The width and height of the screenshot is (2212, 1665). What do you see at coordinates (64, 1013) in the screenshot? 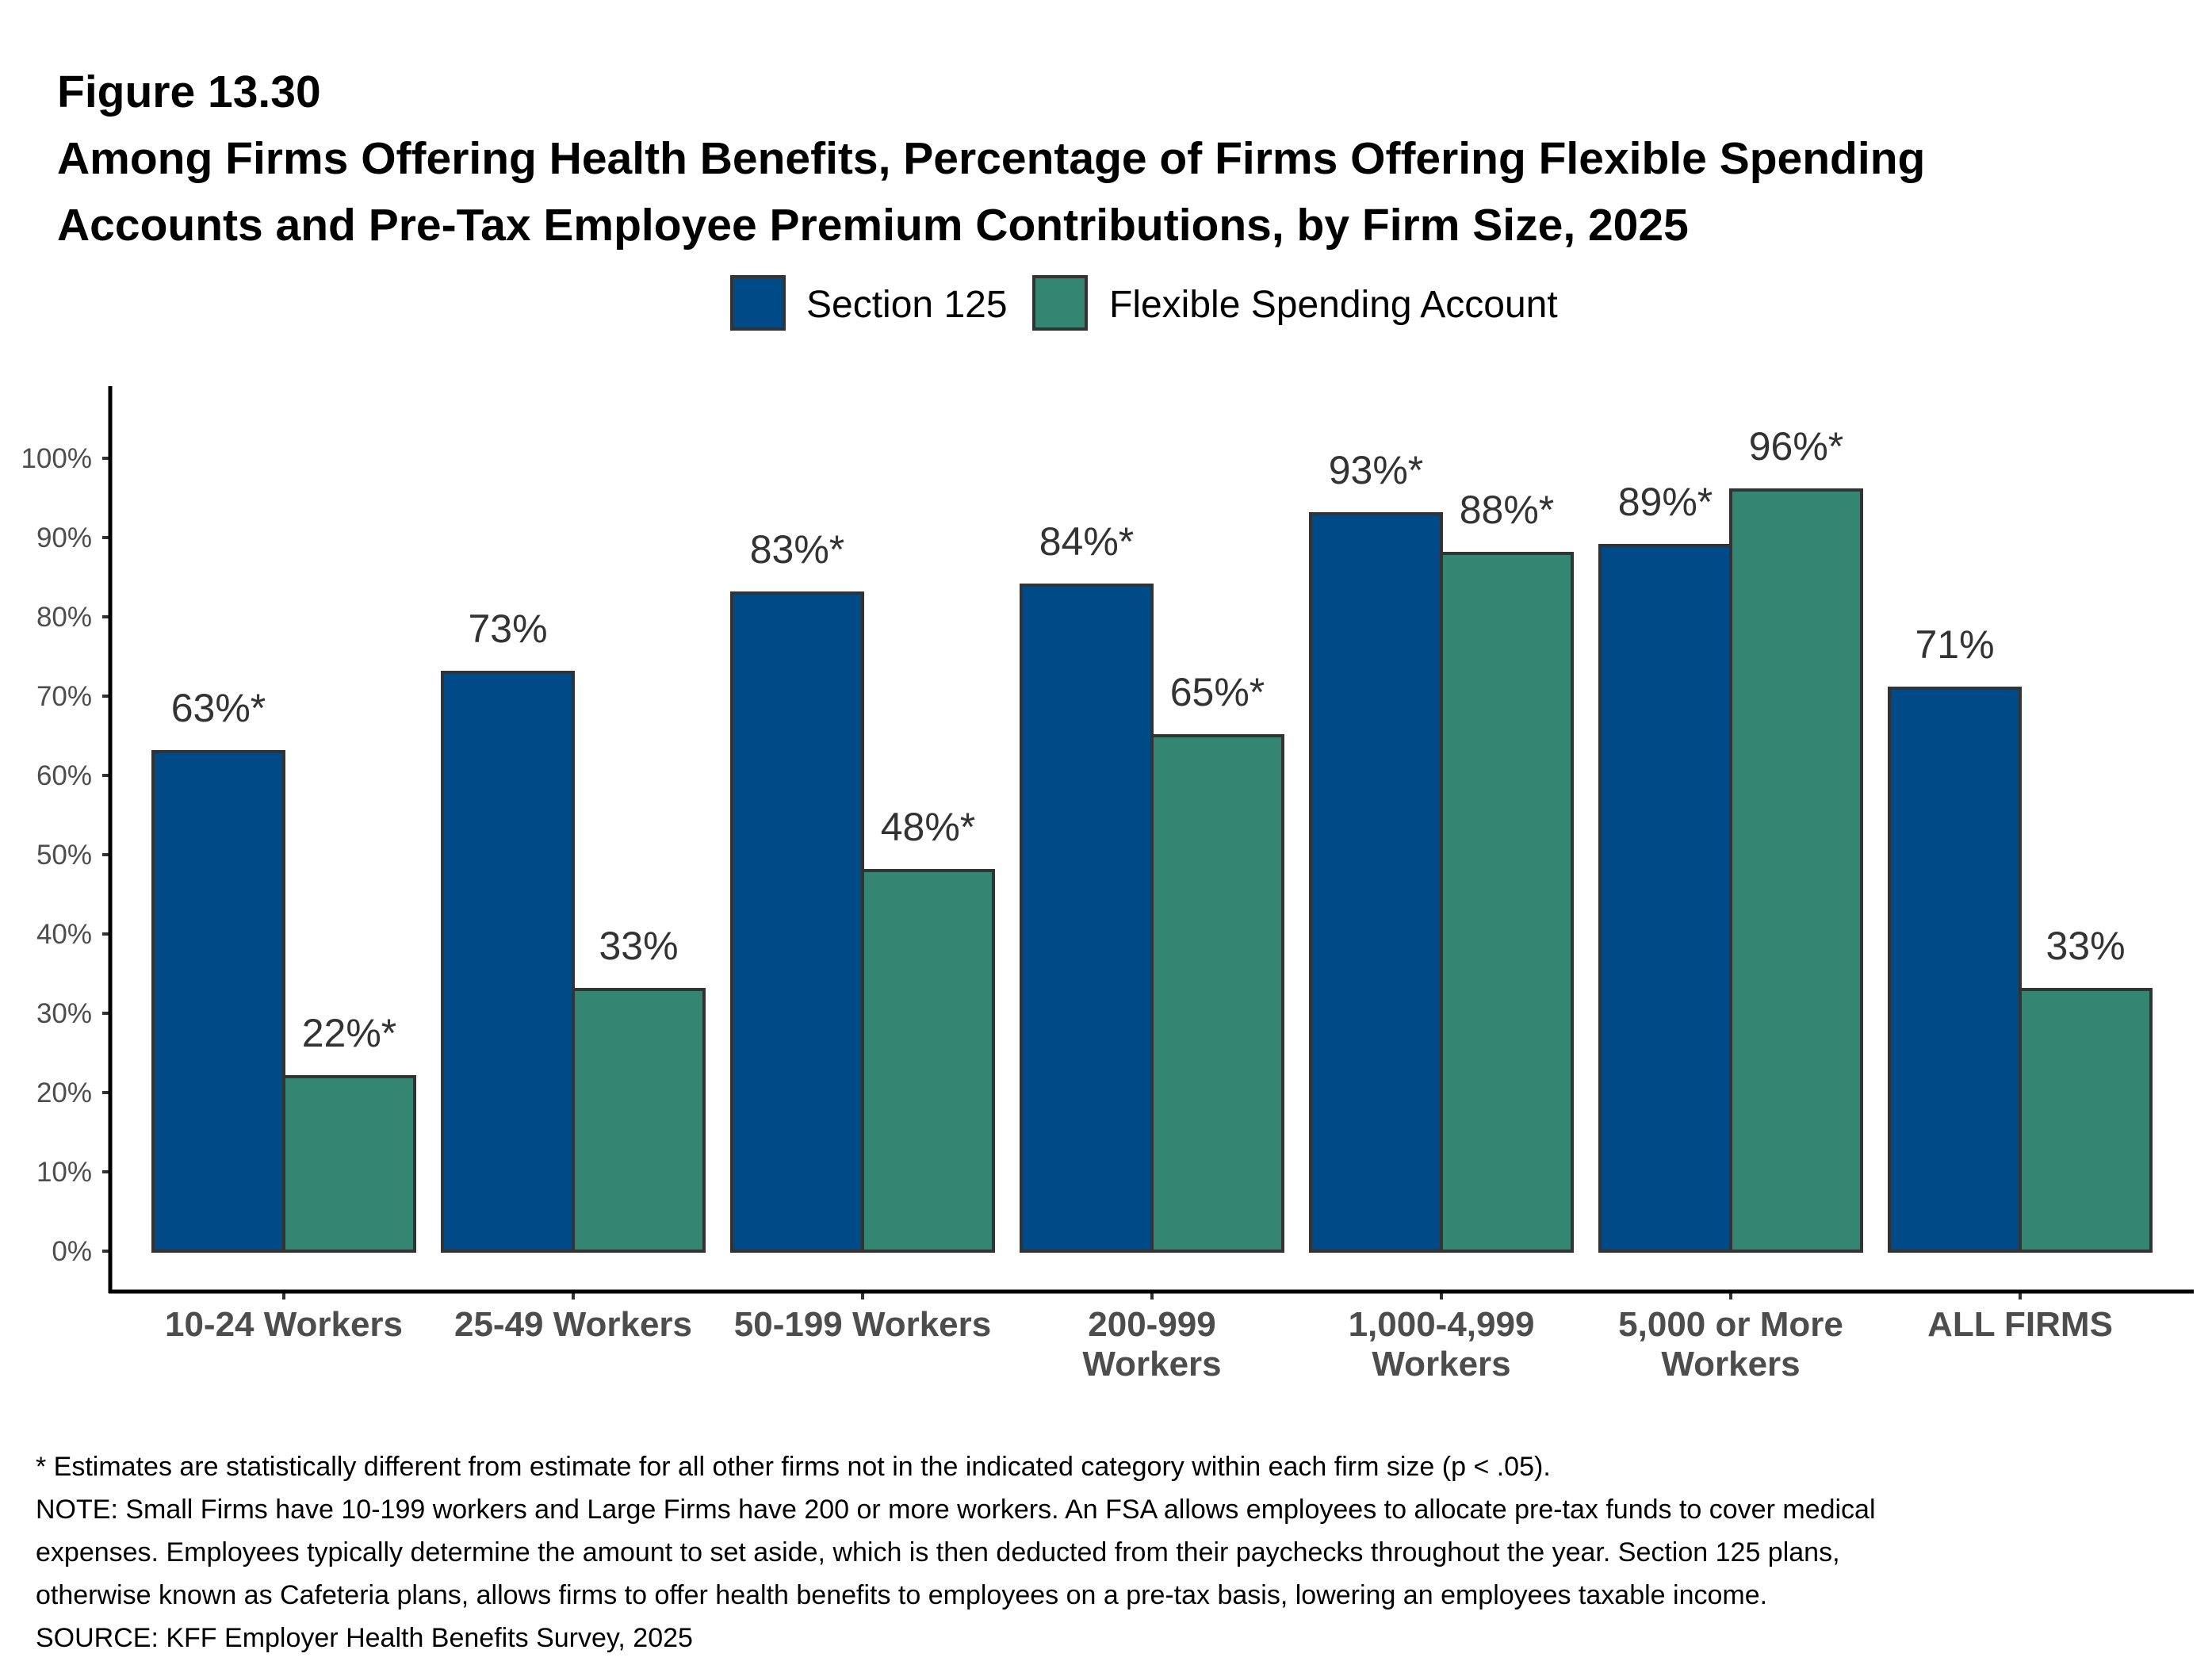
I see `y-tick-label: 30%` at bounding box center [64, 1013].